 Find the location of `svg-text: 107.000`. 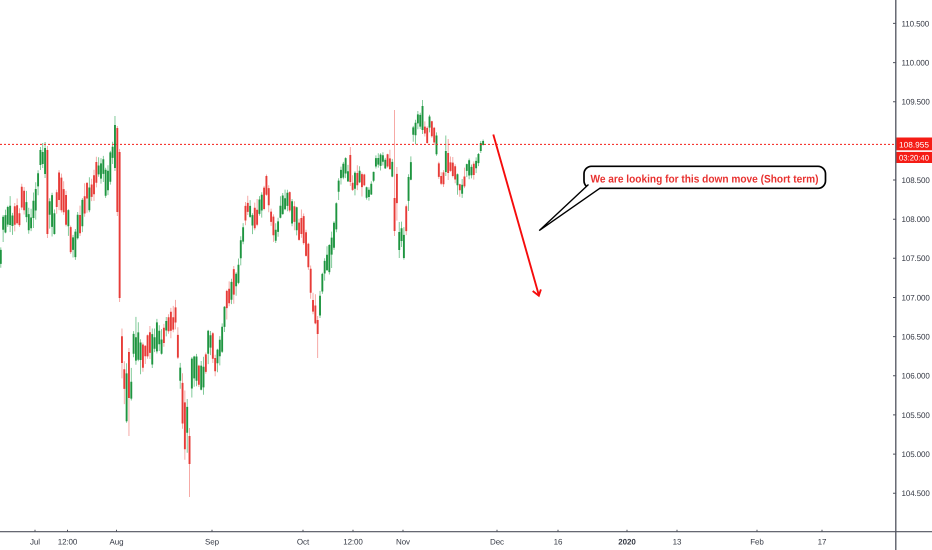

svg-text: 107.000 is located at coordinates (916, 297).